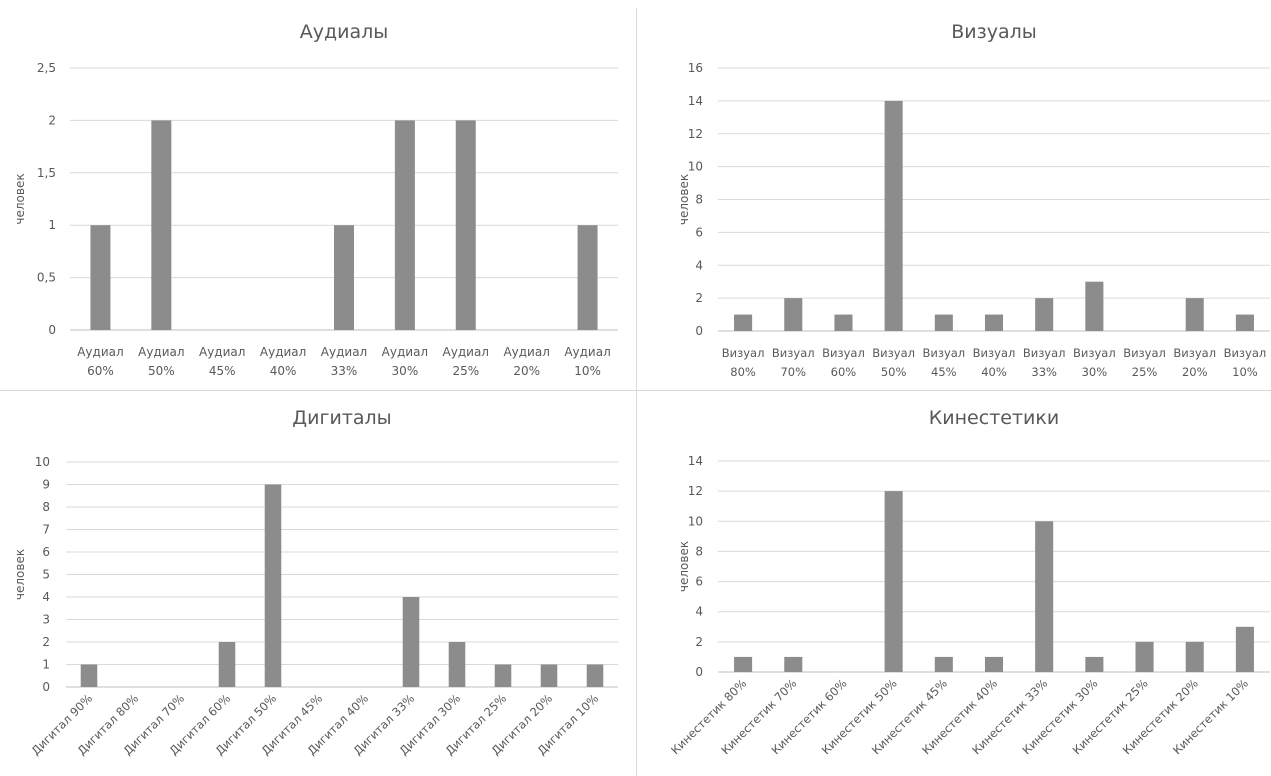  I want to click on x-tick-label: Аудиал 10%, so click(587, 361).